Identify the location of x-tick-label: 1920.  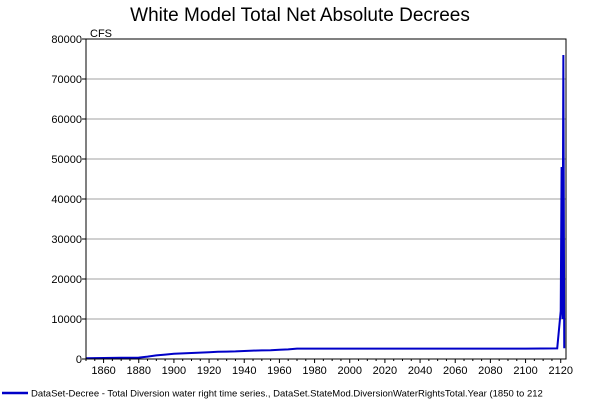
(209, 371).